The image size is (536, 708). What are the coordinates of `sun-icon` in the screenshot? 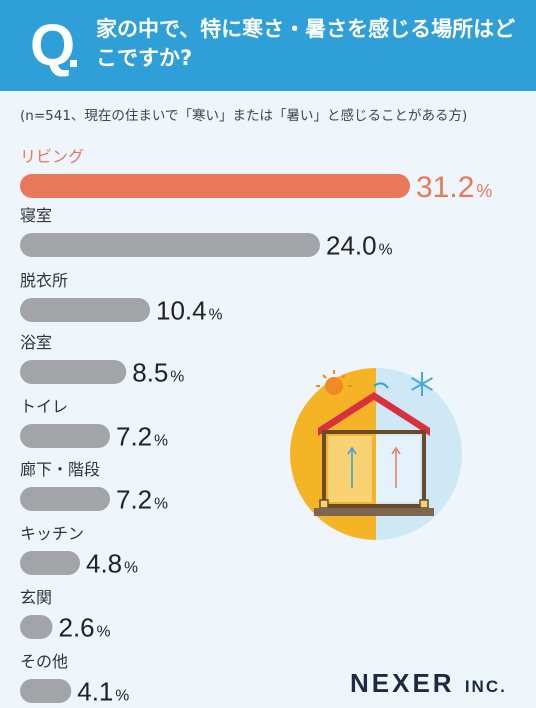 It's located at (334, 382).